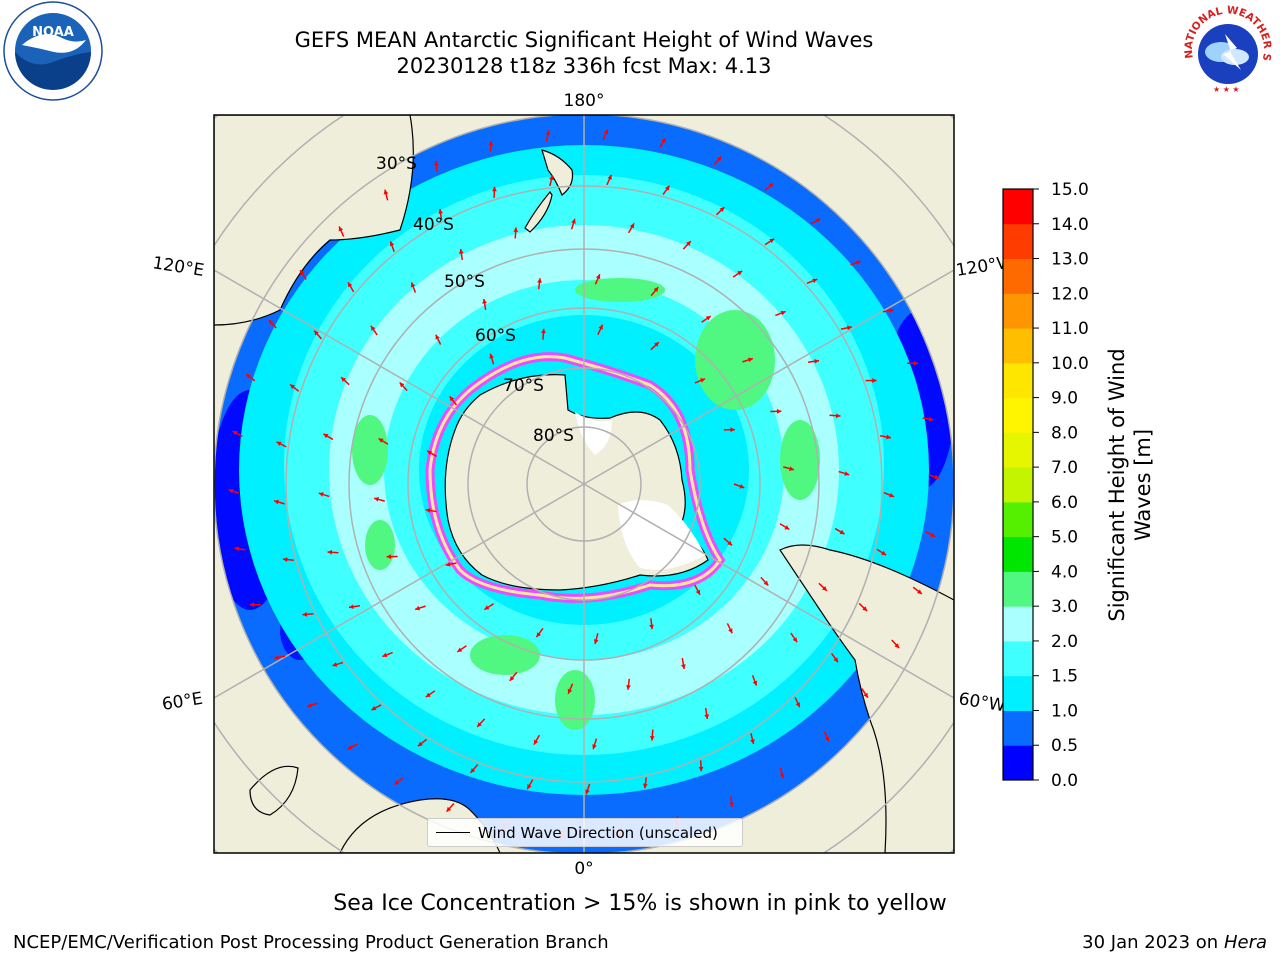 The width and height of the screenshot is (1280, 960). What do you see at coordinates (433, 225) in the screenshot?
I see `lat-label-40s: 40°S` at bounding box center [433, 225].